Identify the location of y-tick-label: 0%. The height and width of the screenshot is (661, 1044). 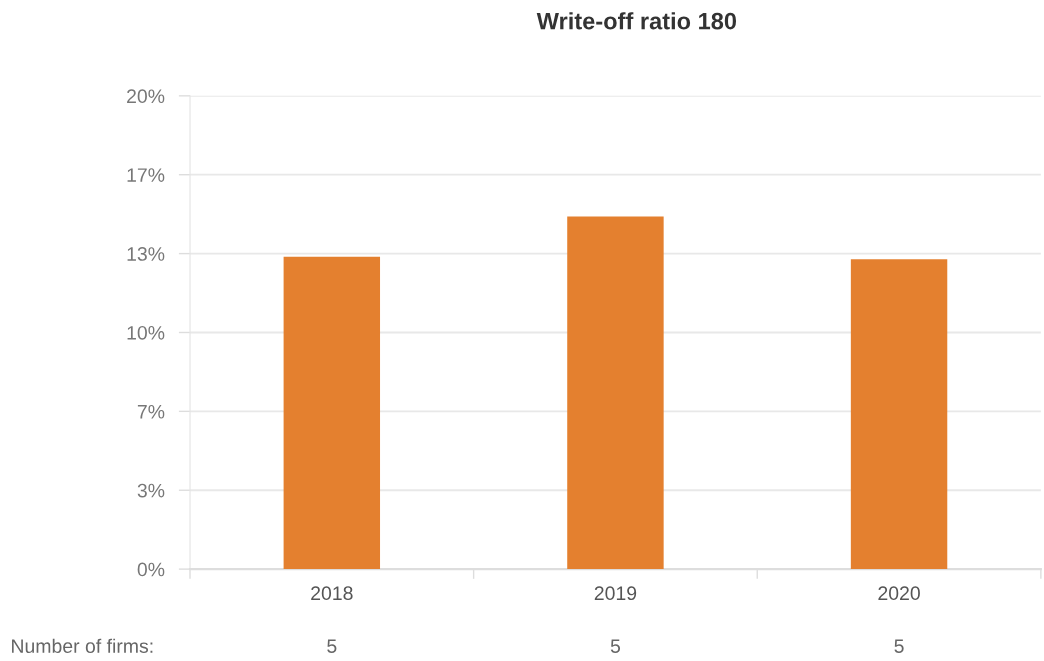
(151, 569).